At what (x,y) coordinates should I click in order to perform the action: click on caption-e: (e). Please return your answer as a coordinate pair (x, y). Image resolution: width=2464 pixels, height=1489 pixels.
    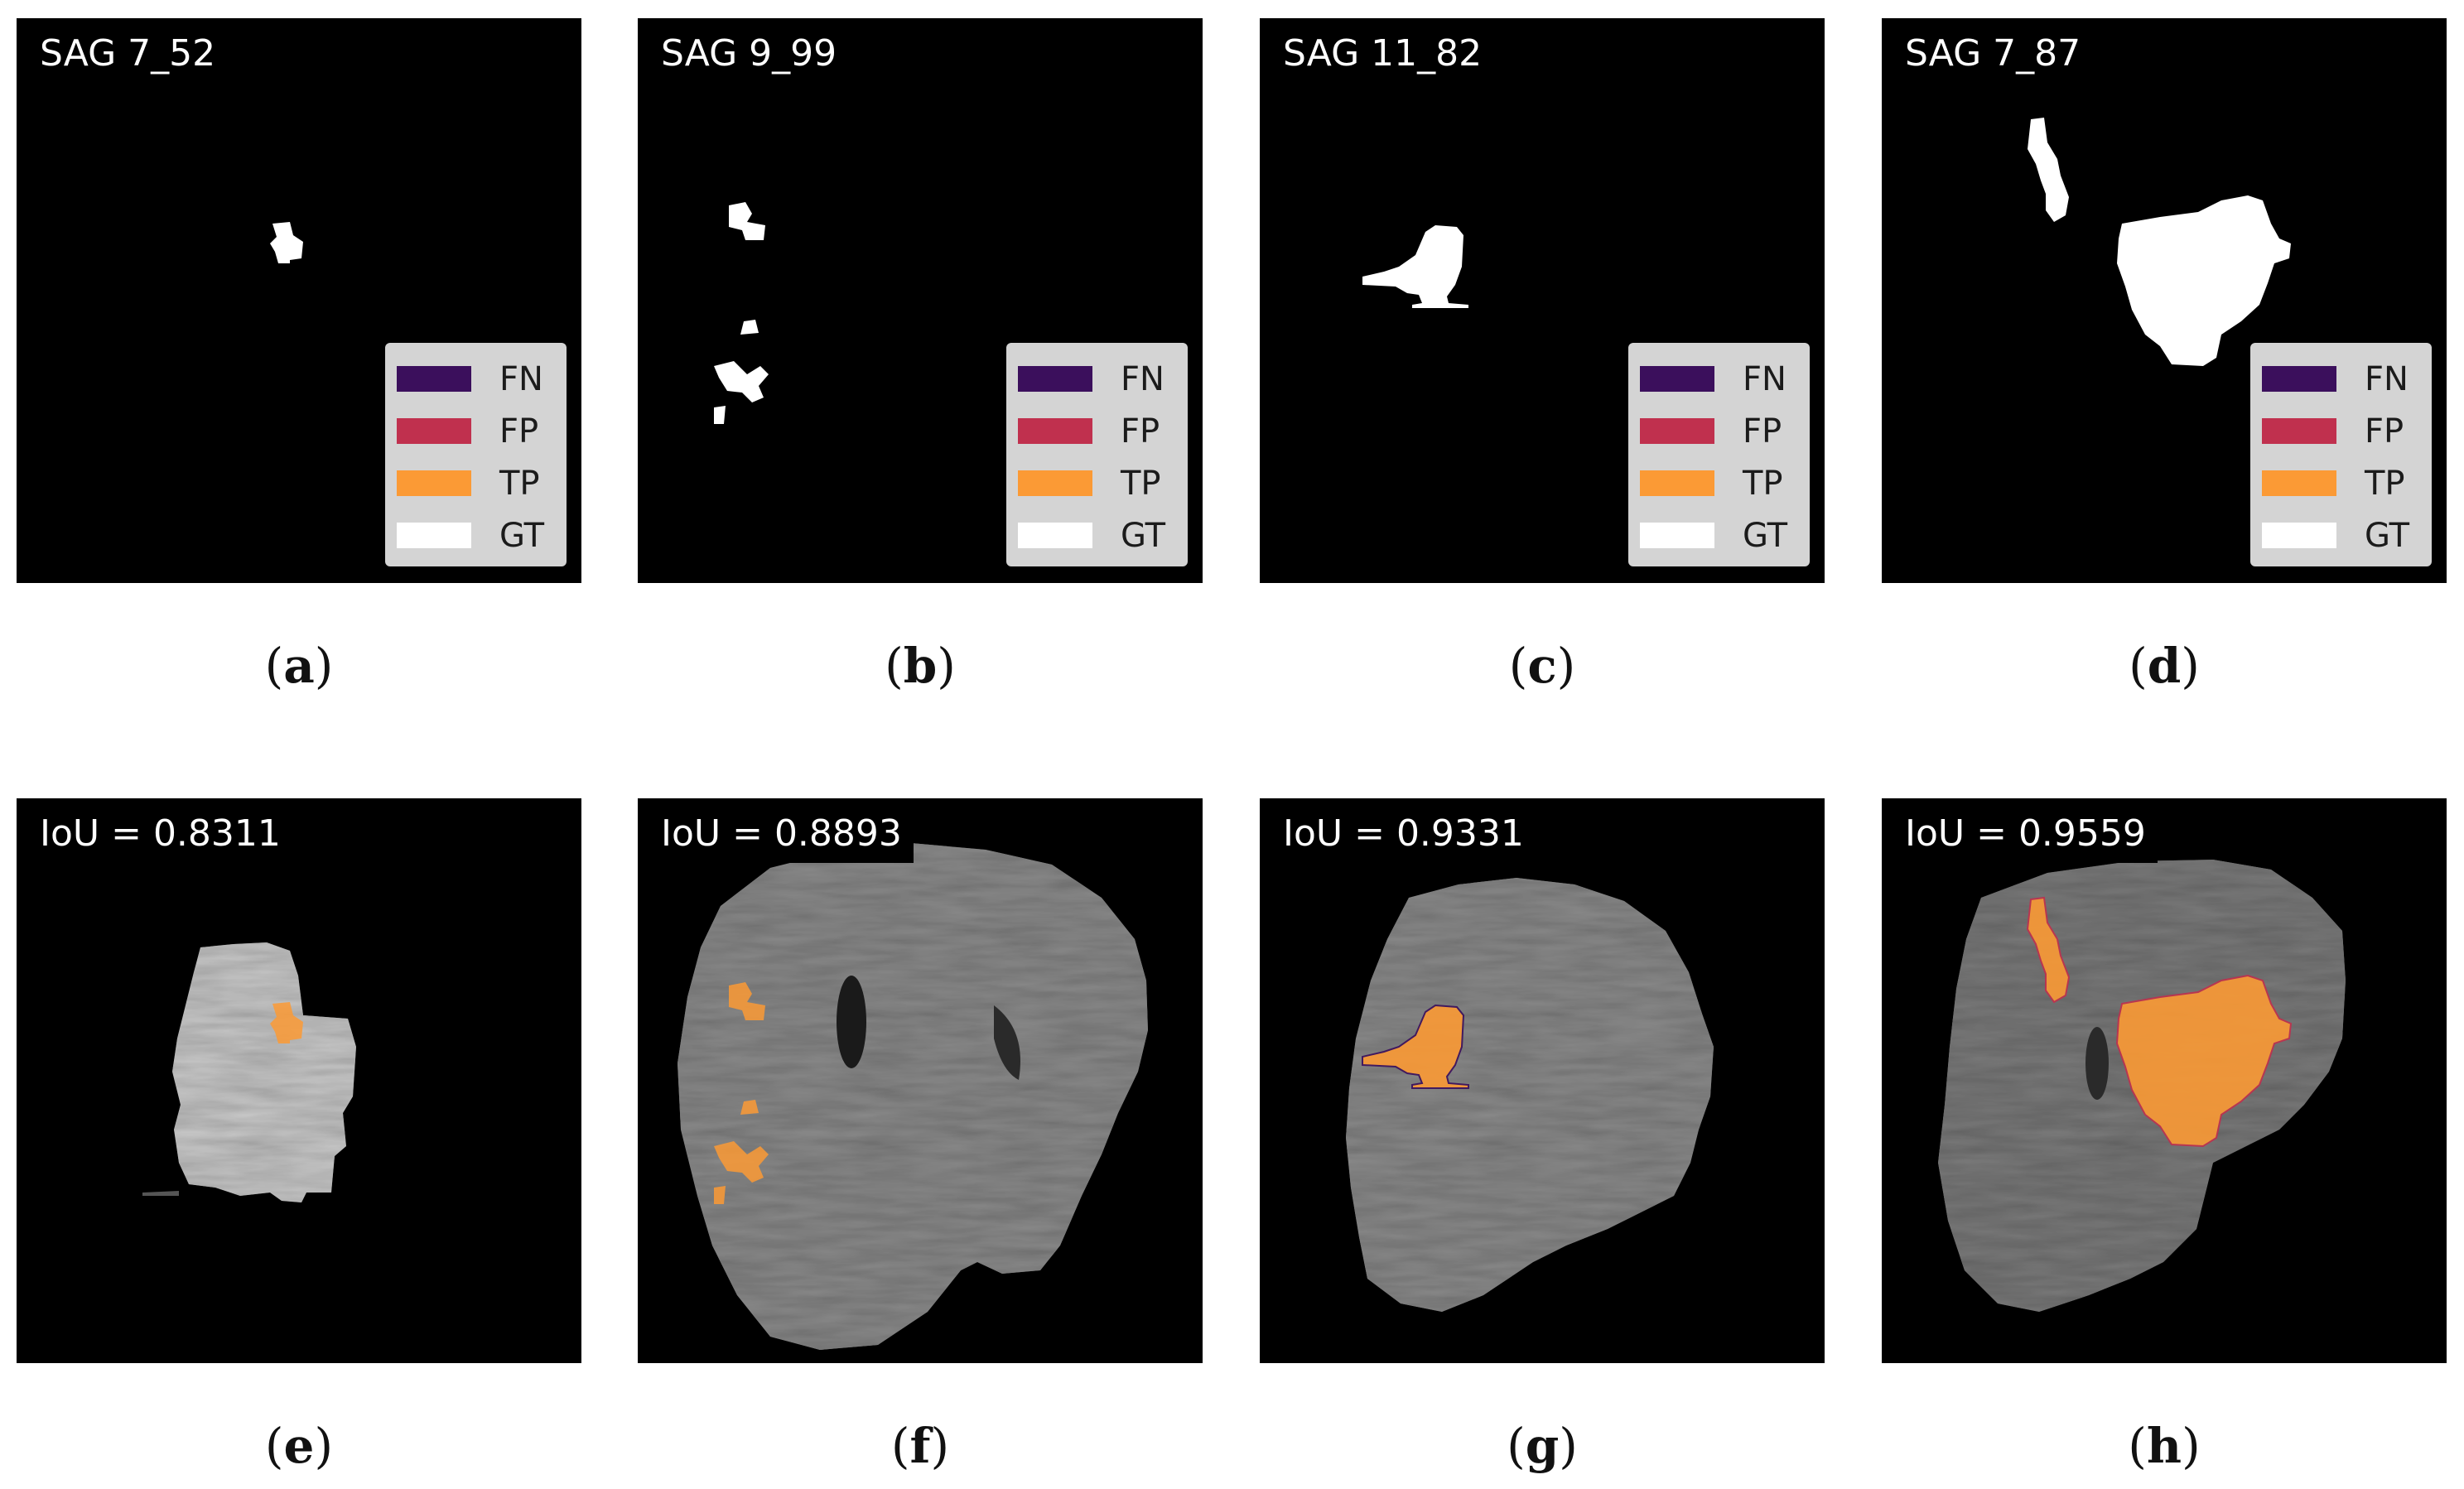
    Looking at the image, I should click on (299, 1446).